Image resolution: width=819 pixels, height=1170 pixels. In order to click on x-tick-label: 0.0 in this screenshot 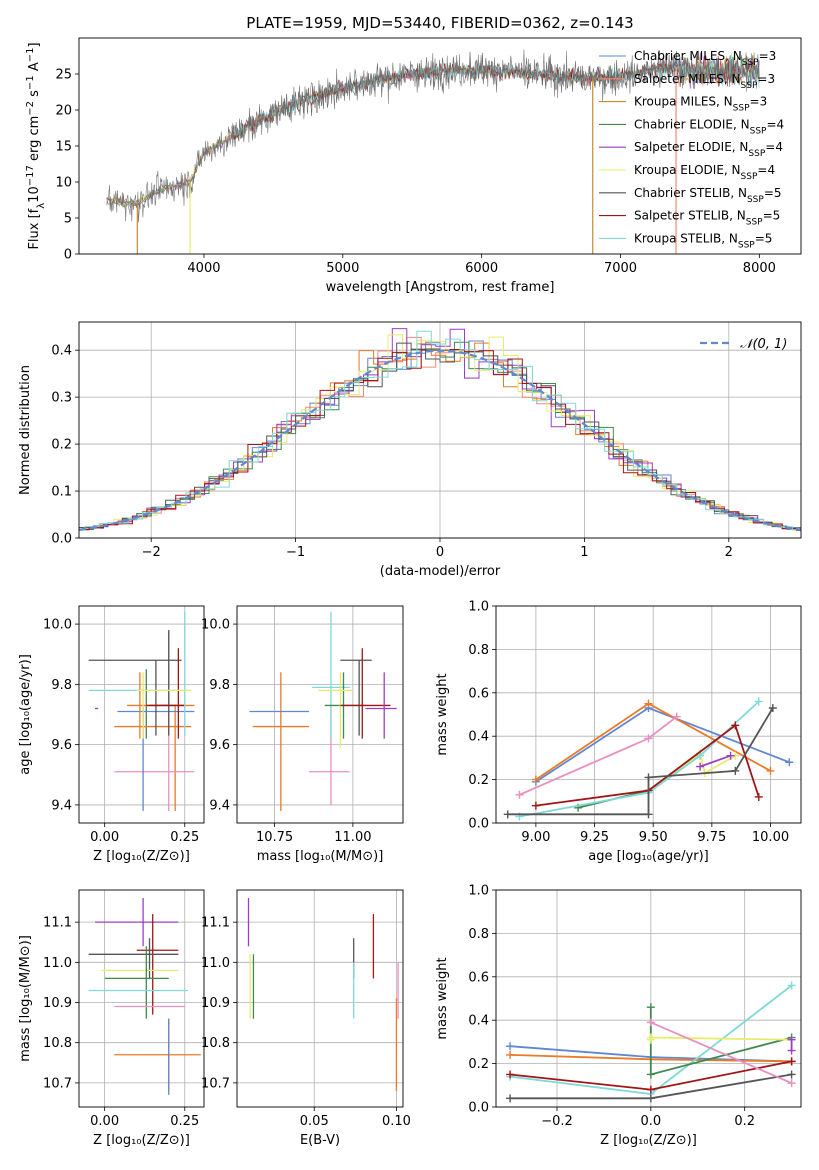, I will do `click(651, 1121)`.